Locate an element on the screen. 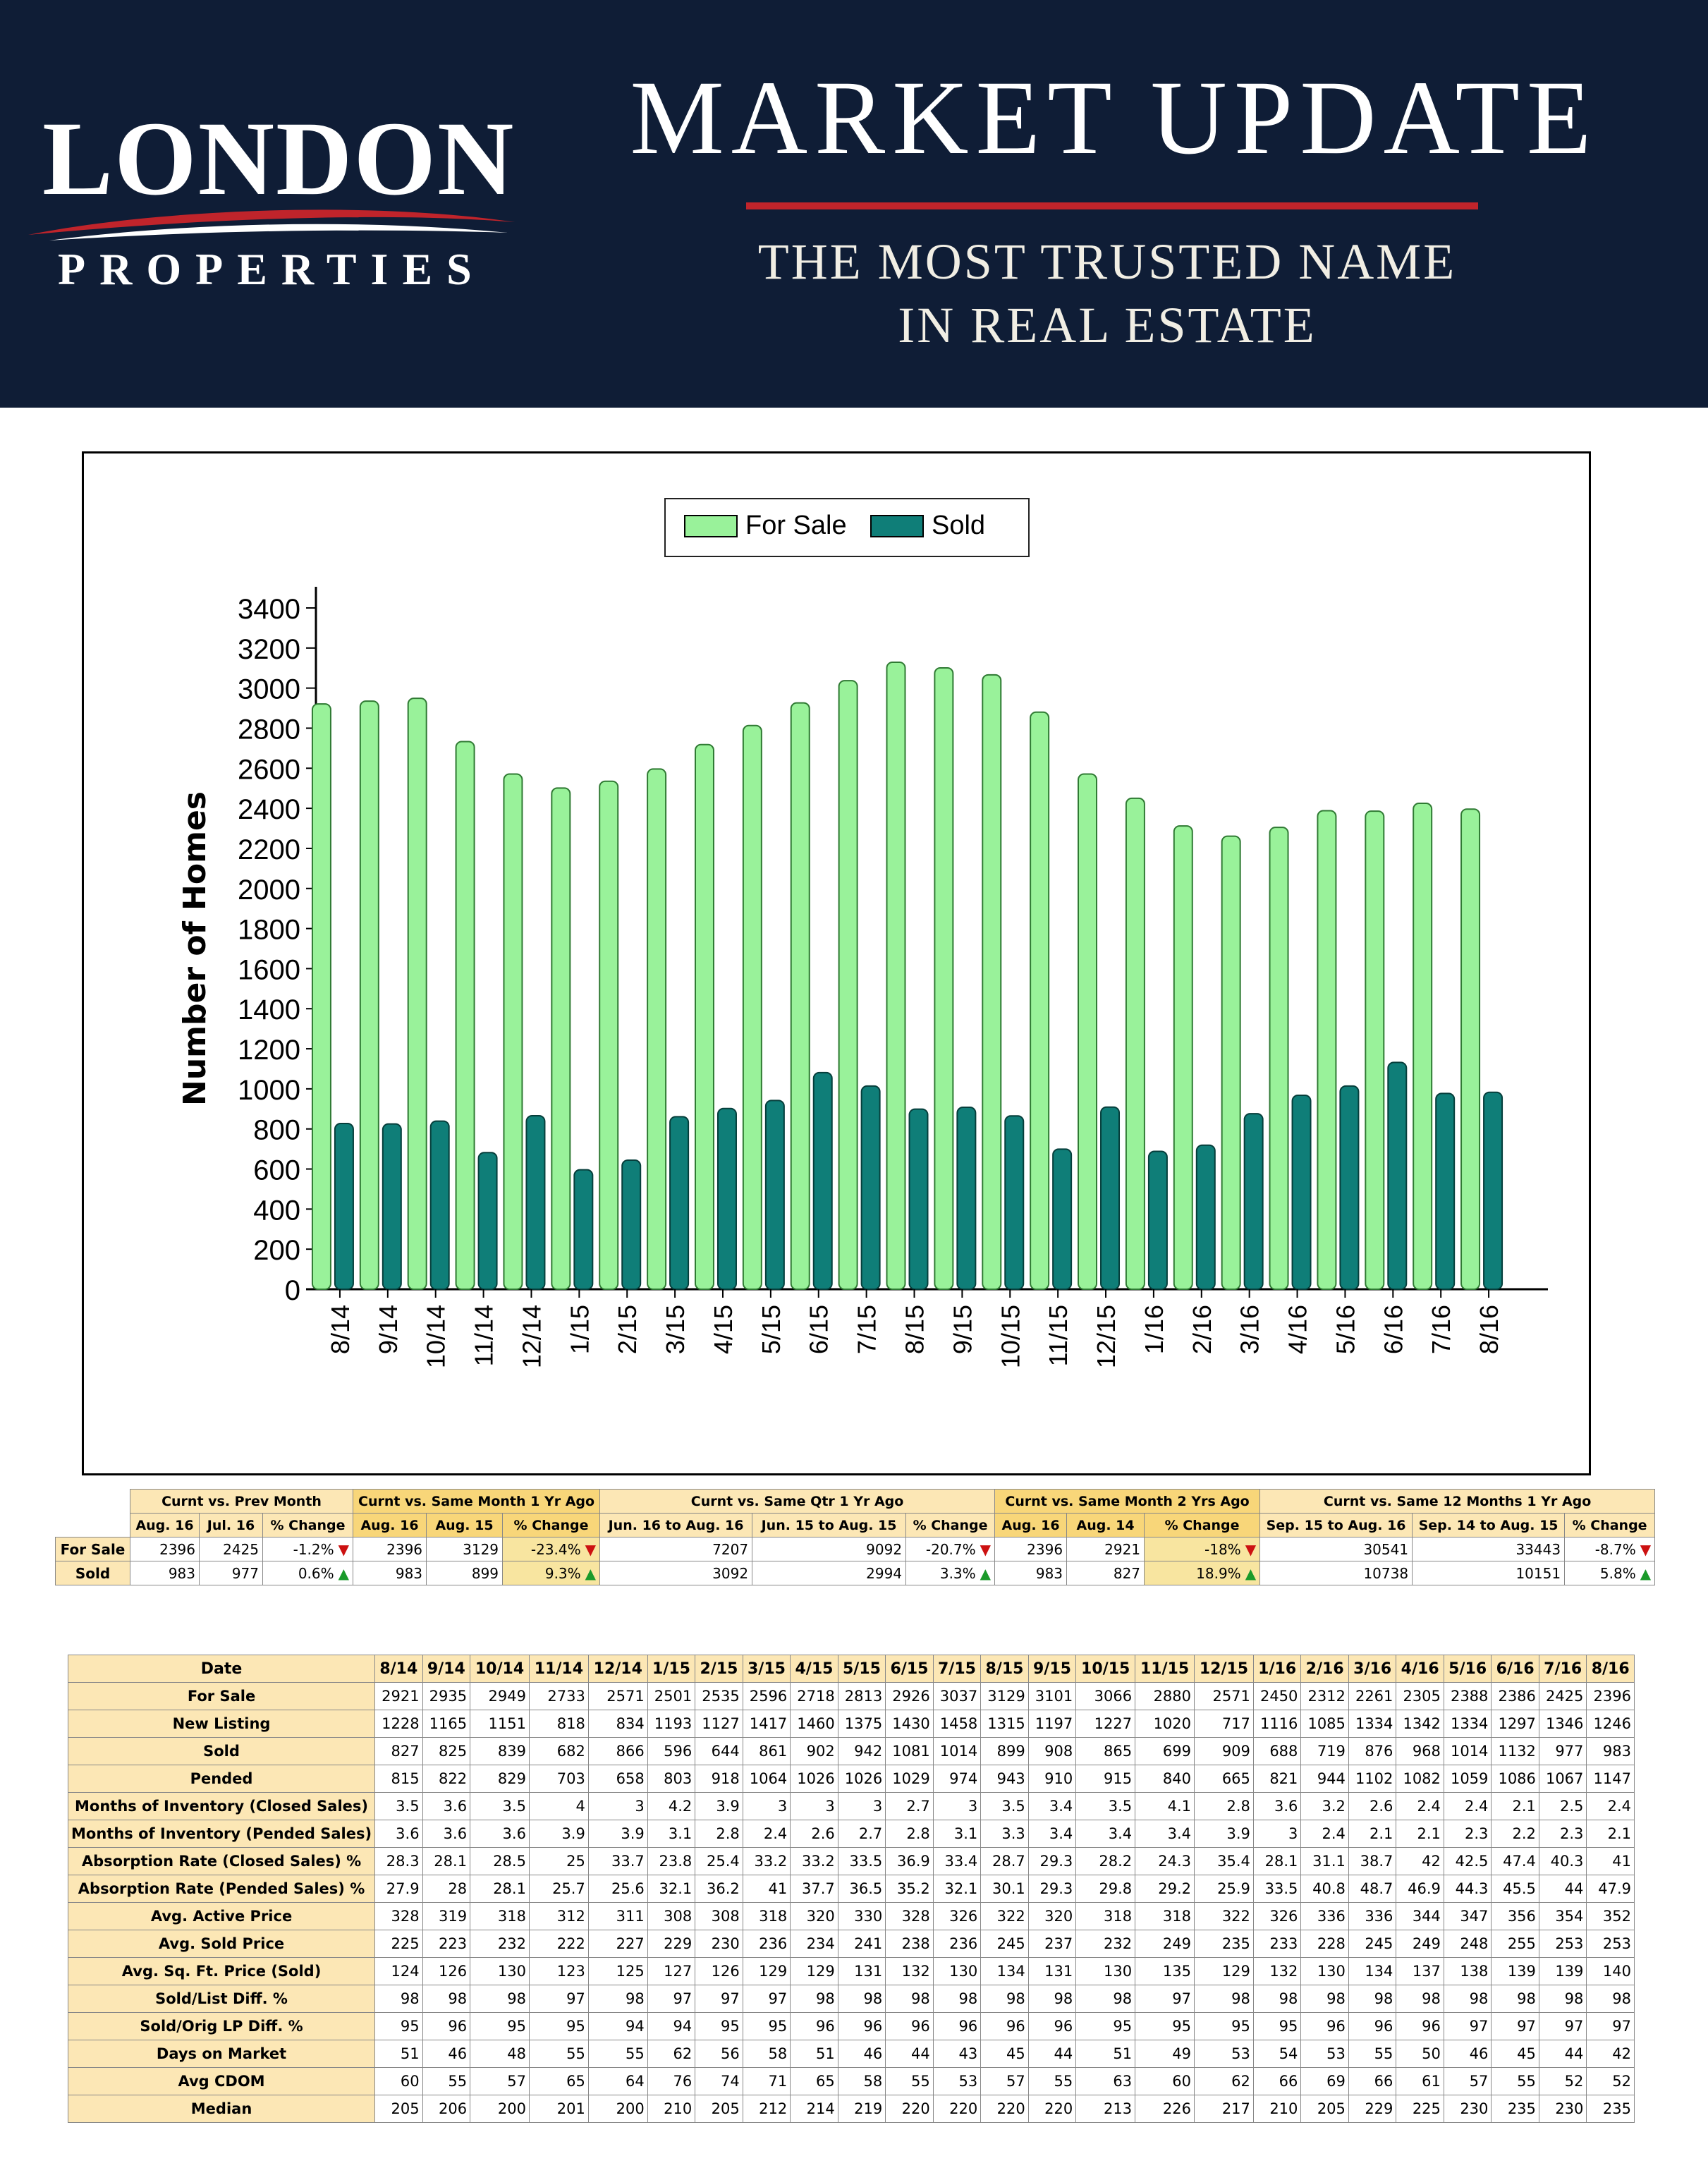 The width and height of the screenshot is (1708, 2180). stats-cell: 66 is located at coordinates (1372, 2081).